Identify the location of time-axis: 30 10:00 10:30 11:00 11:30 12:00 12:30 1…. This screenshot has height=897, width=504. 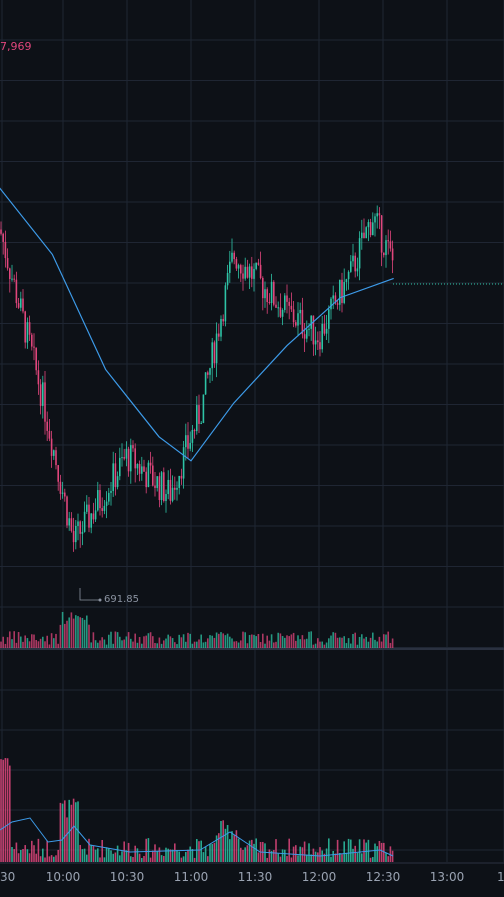
(252, 878).